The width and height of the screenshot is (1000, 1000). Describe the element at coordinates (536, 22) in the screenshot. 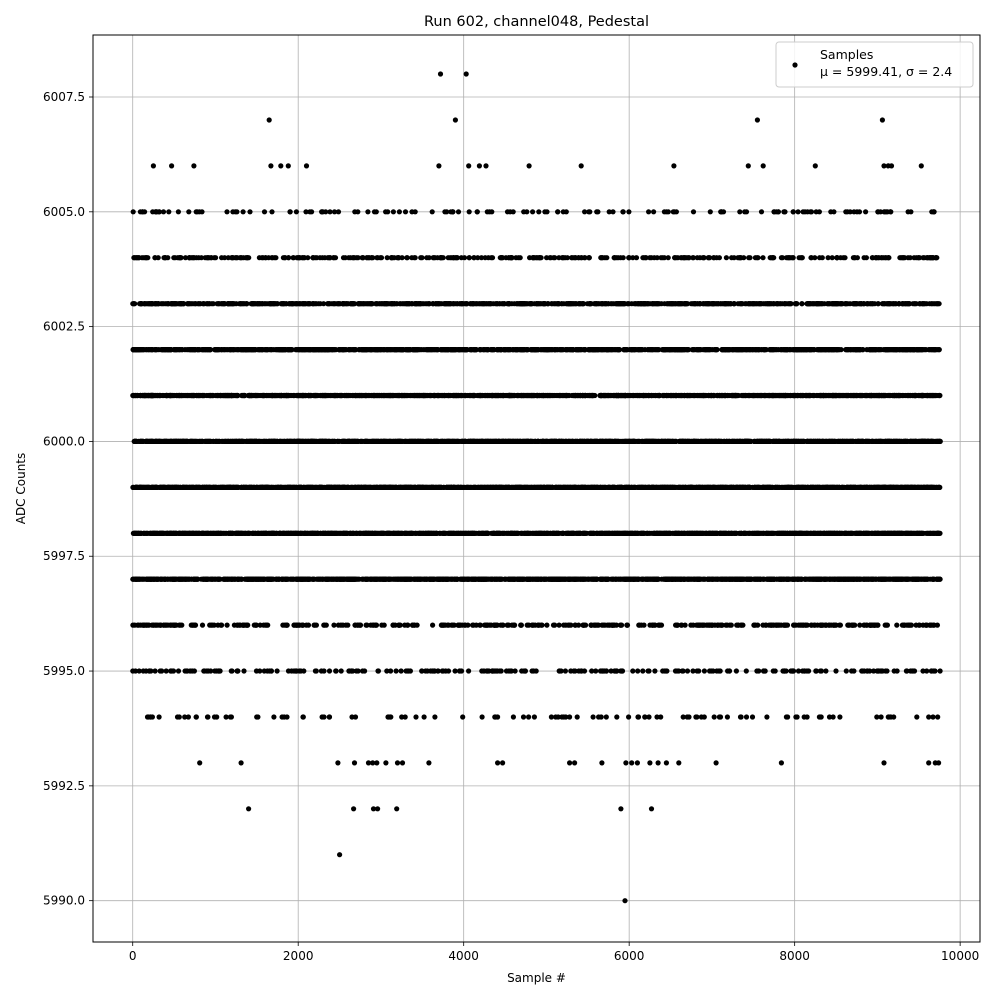

I see `chart-title: Run 602, channel048, Pedestal` at that location.